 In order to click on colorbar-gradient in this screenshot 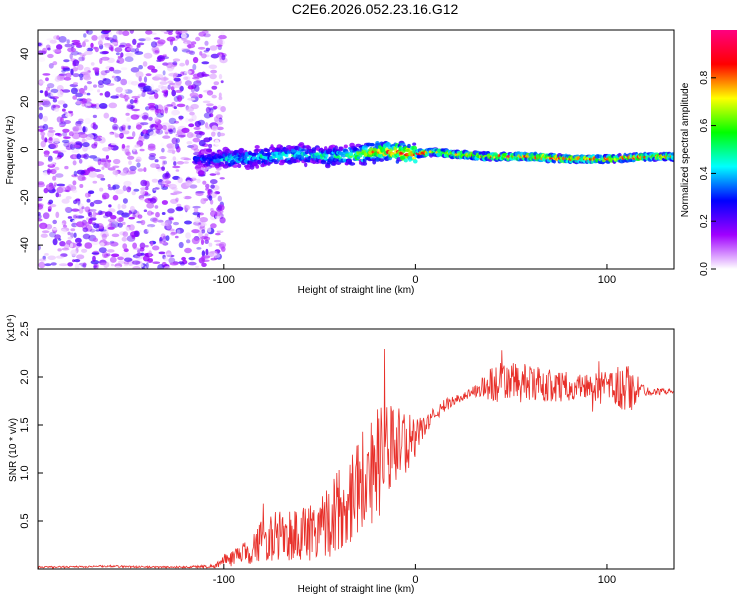, I will do `click(724, 149)`.